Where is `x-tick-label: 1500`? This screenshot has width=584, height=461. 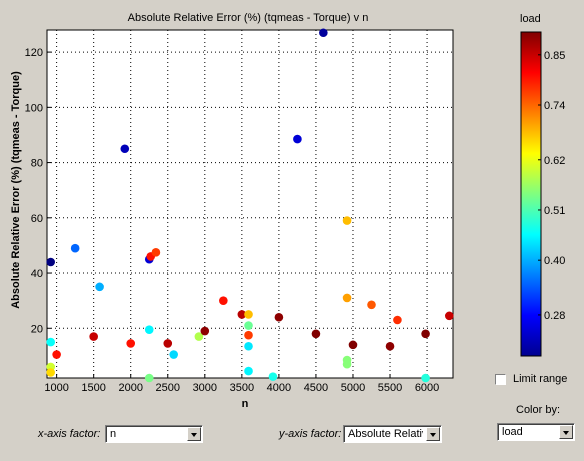
x-tick-label: 1500 is located at coordinates (93, 388).